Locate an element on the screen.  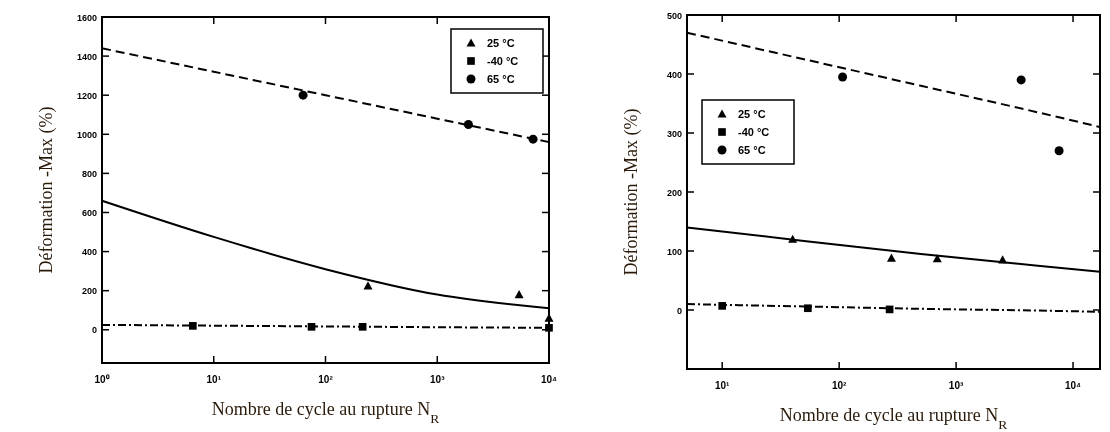
y-tick-label: 1600 is located at coordinates (86, 17).